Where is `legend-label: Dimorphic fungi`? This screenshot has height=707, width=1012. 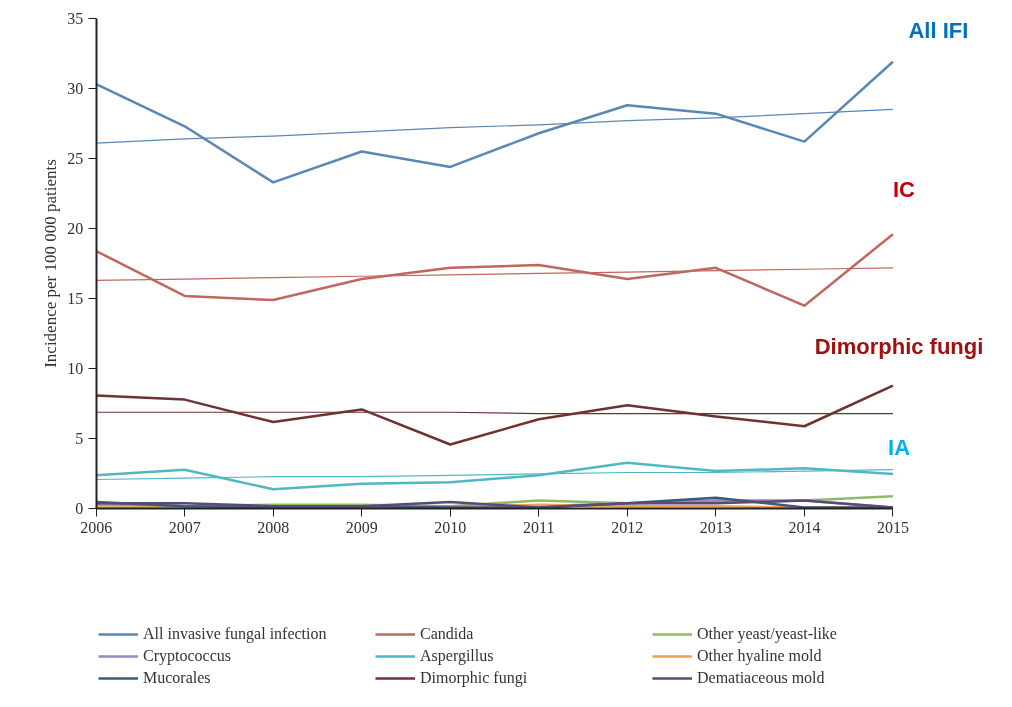 legend-label: Dimorphic fungi is located at coordinates (474, 678).